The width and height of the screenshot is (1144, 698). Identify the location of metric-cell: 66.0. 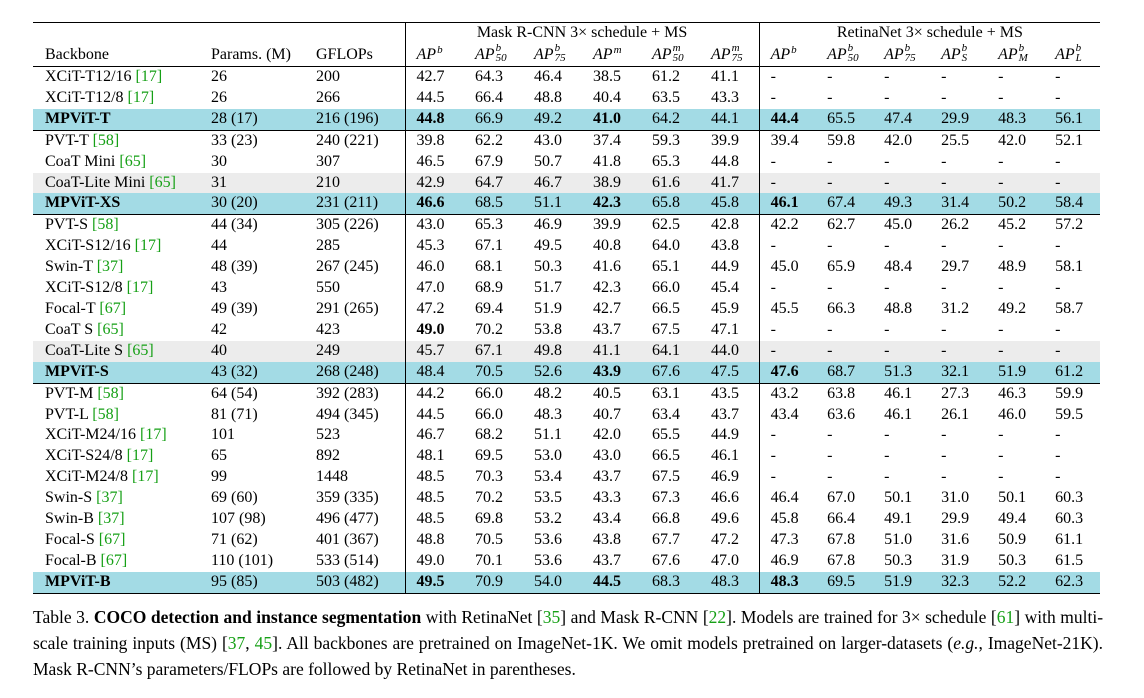
(666, 288).